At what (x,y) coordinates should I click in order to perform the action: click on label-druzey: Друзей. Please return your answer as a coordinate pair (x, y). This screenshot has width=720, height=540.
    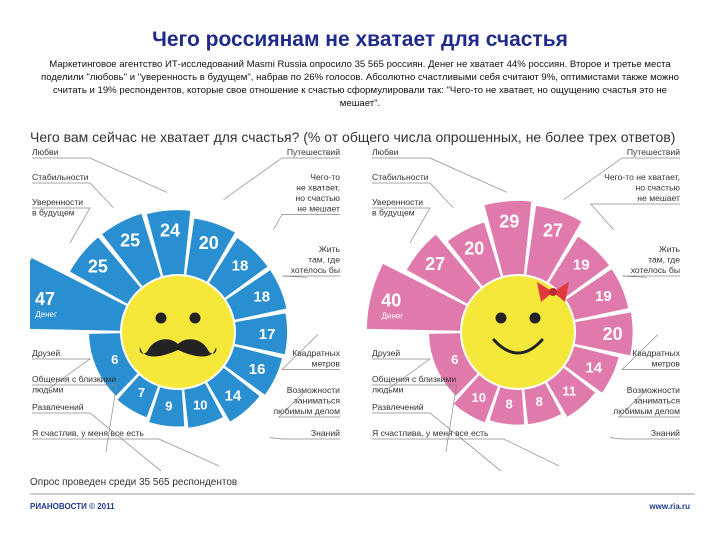
    Looking at the image, I should click on (46, 353).